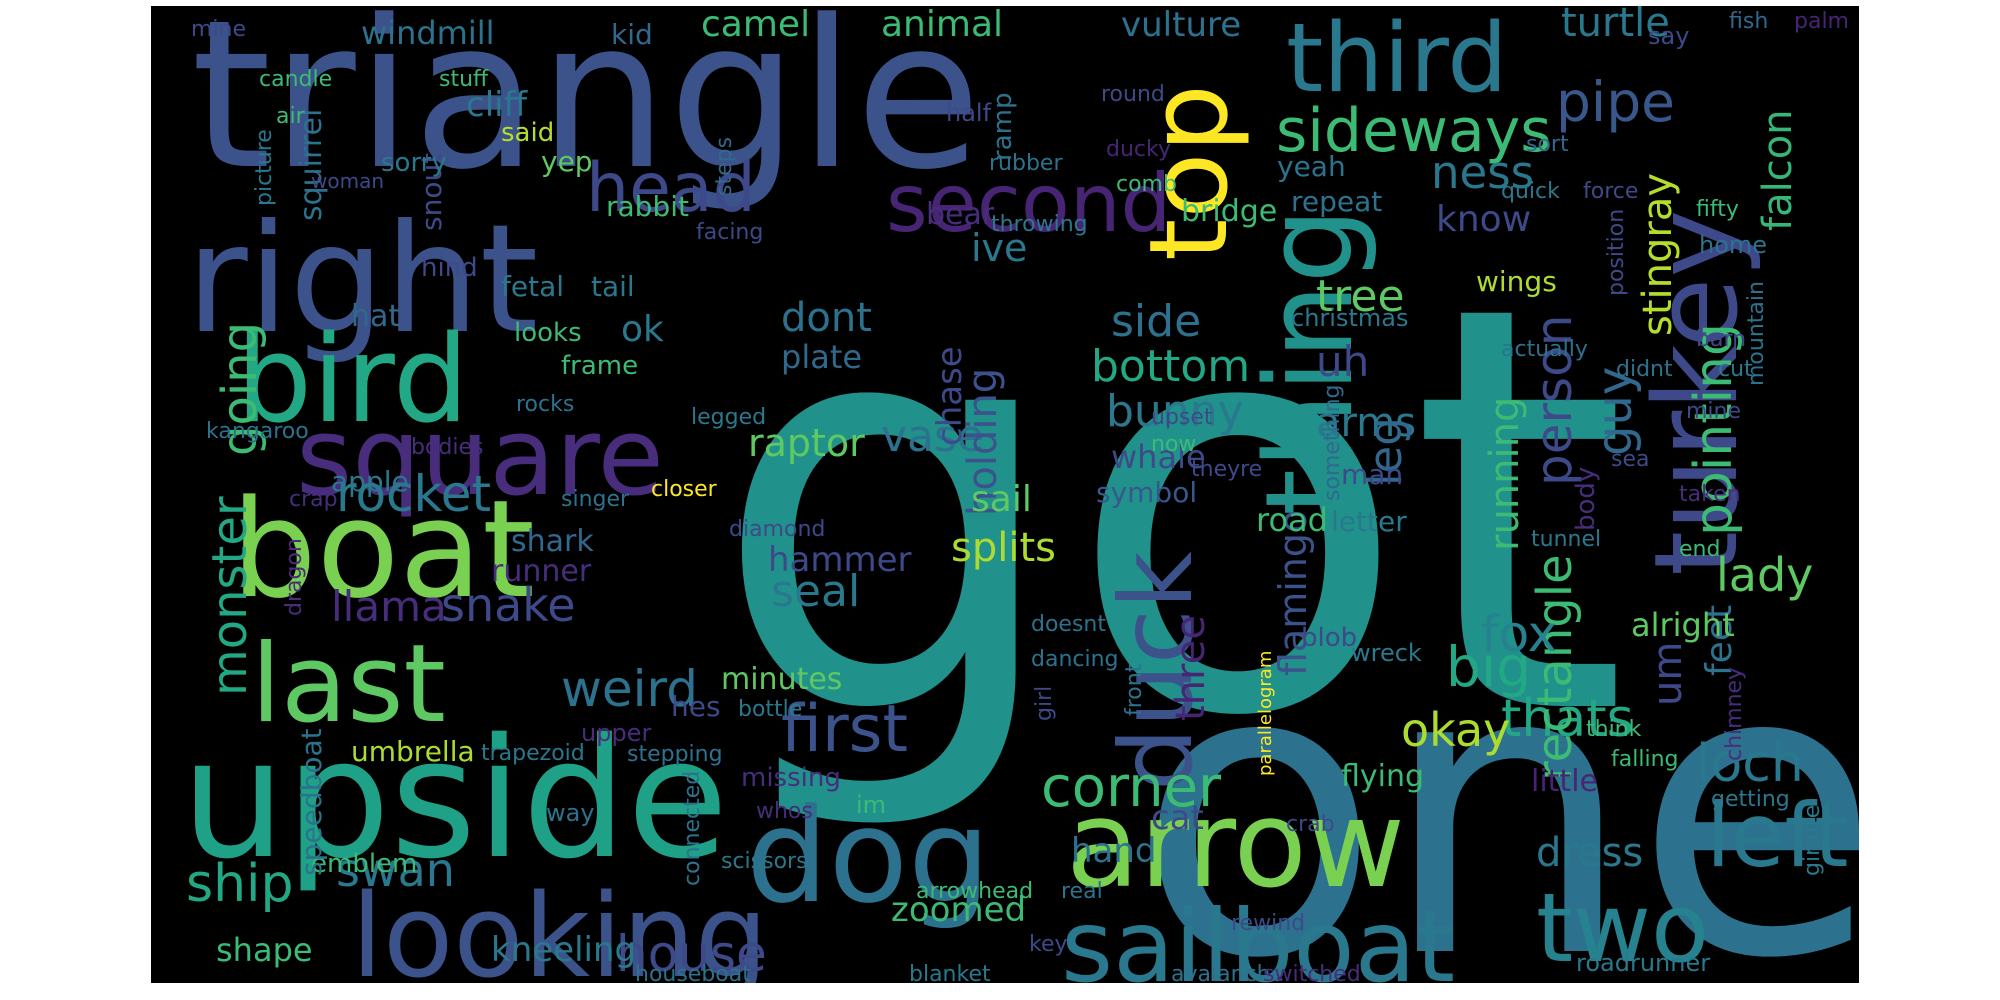  What do you see at coordinates (1082, 891) in the screenshot?
I see `word-real: real` at bounding box center [1082, 891].